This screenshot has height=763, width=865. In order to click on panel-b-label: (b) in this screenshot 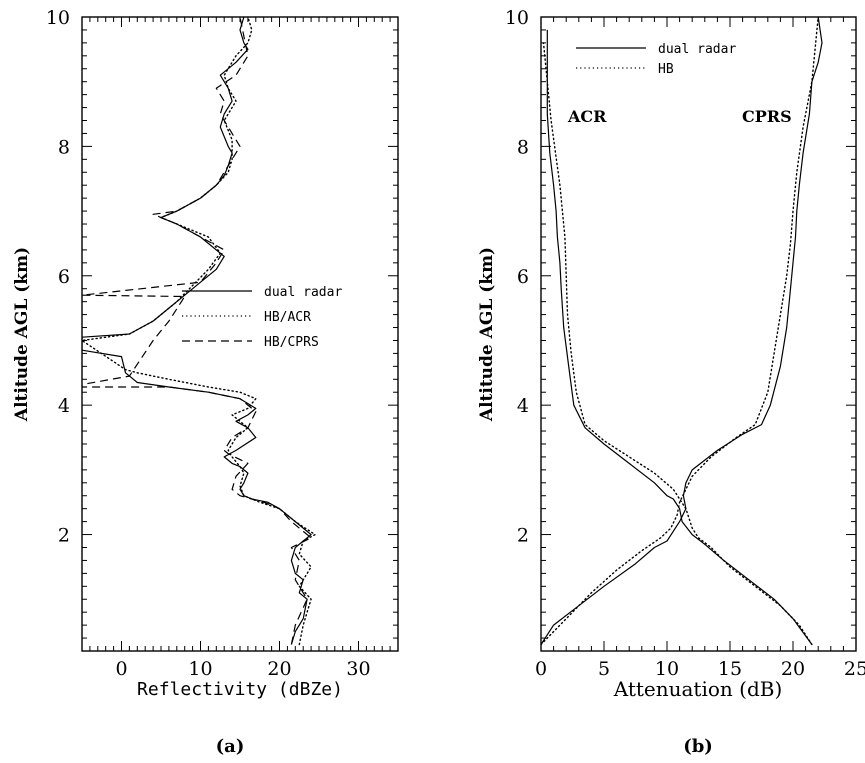, I will do `click(698, 746)`.